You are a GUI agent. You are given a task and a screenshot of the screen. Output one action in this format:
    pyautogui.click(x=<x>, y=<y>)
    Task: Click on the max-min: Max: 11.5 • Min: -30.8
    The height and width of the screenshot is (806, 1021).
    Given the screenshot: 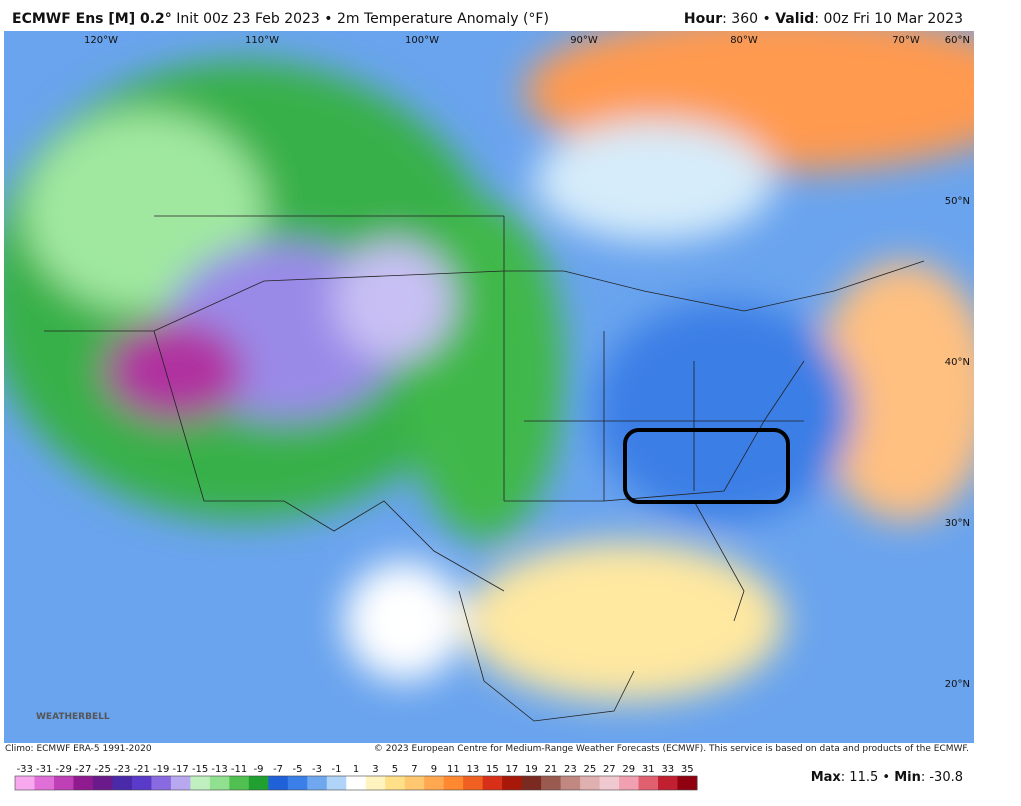 What is the action you would take?
    pyautogui.click(x=887, y=777)
    